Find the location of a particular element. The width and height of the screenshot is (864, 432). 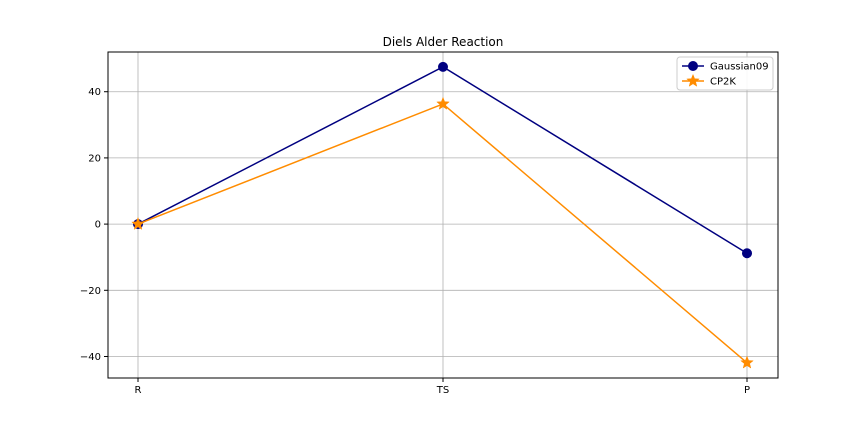

y-tick-label: −20 is located at coordinates (90, 291).